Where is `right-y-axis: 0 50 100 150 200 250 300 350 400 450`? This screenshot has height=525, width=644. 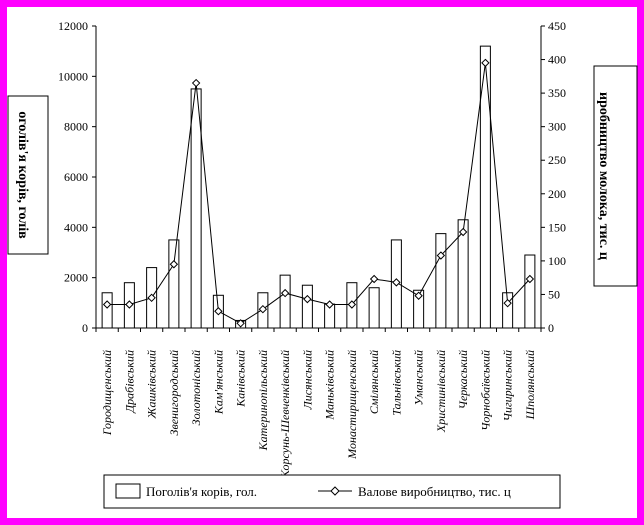
right-y-axis: 0 50 100 150 200 250 300 350 400 450 is located at coordinates (553, 177).